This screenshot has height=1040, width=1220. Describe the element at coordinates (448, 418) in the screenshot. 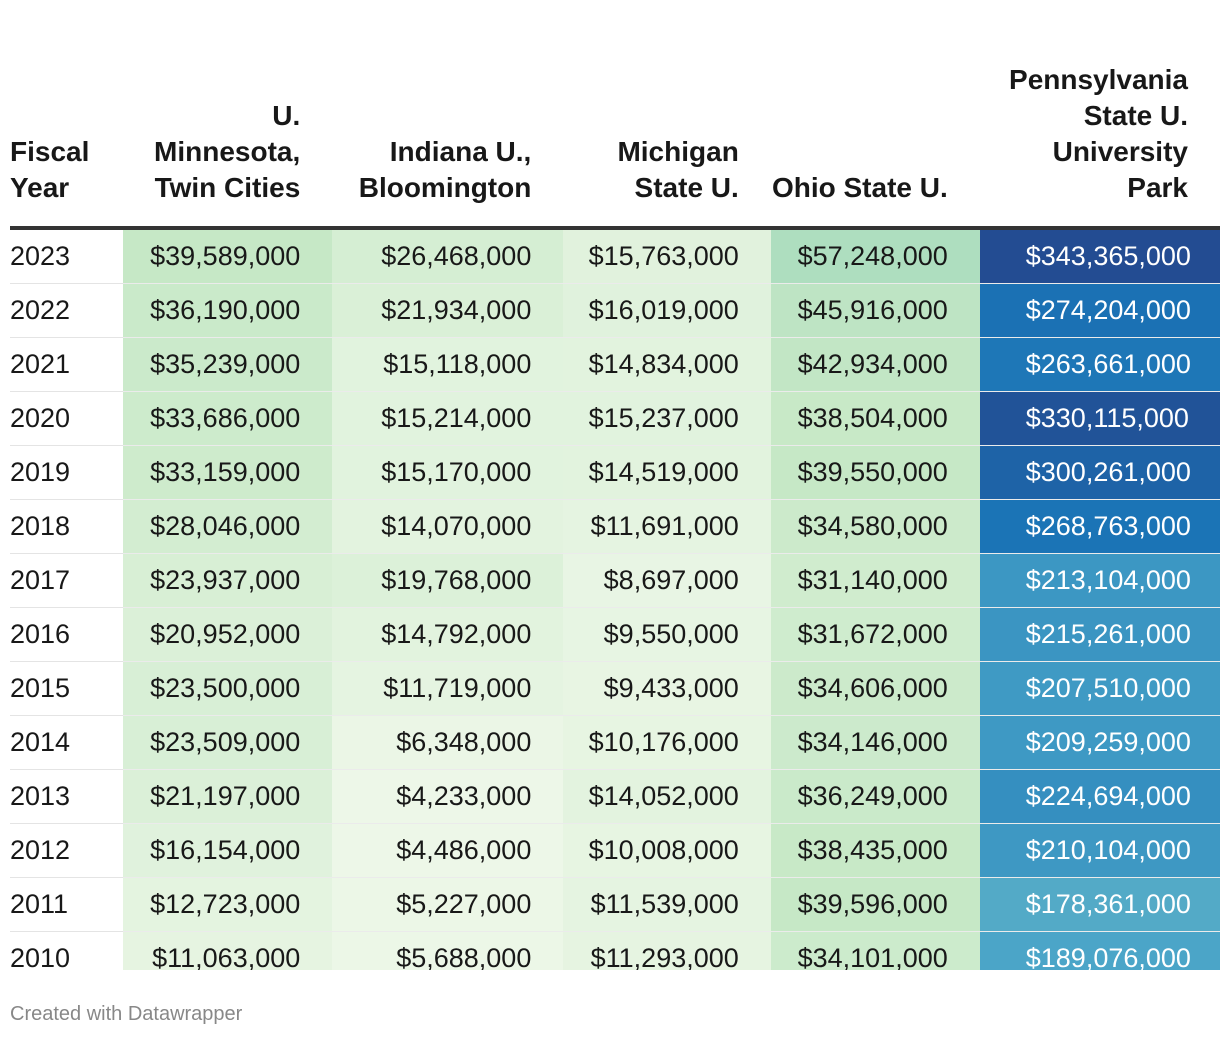

I see `value-cell-indiana-u: $15,214,000` at that location.